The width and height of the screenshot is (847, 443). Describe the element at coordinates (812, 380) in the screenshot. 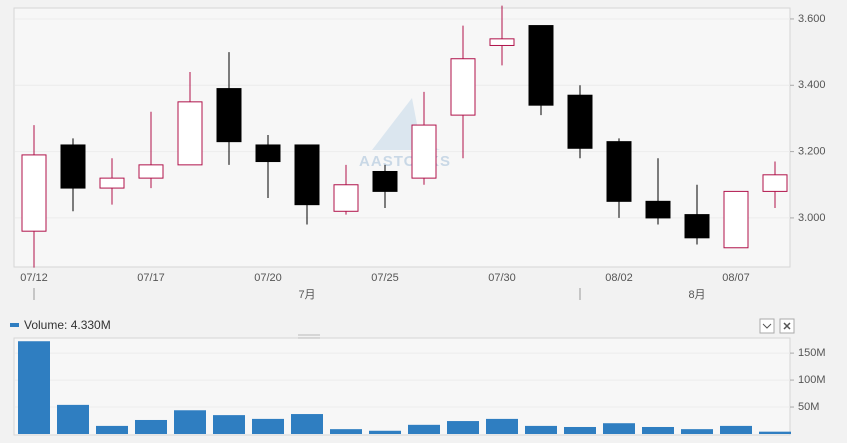

I see `y-tick-label: 100M` at that location.